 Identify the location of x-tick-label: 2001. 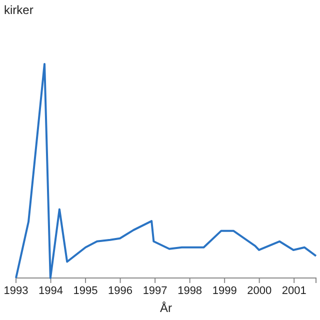
(294, 290).